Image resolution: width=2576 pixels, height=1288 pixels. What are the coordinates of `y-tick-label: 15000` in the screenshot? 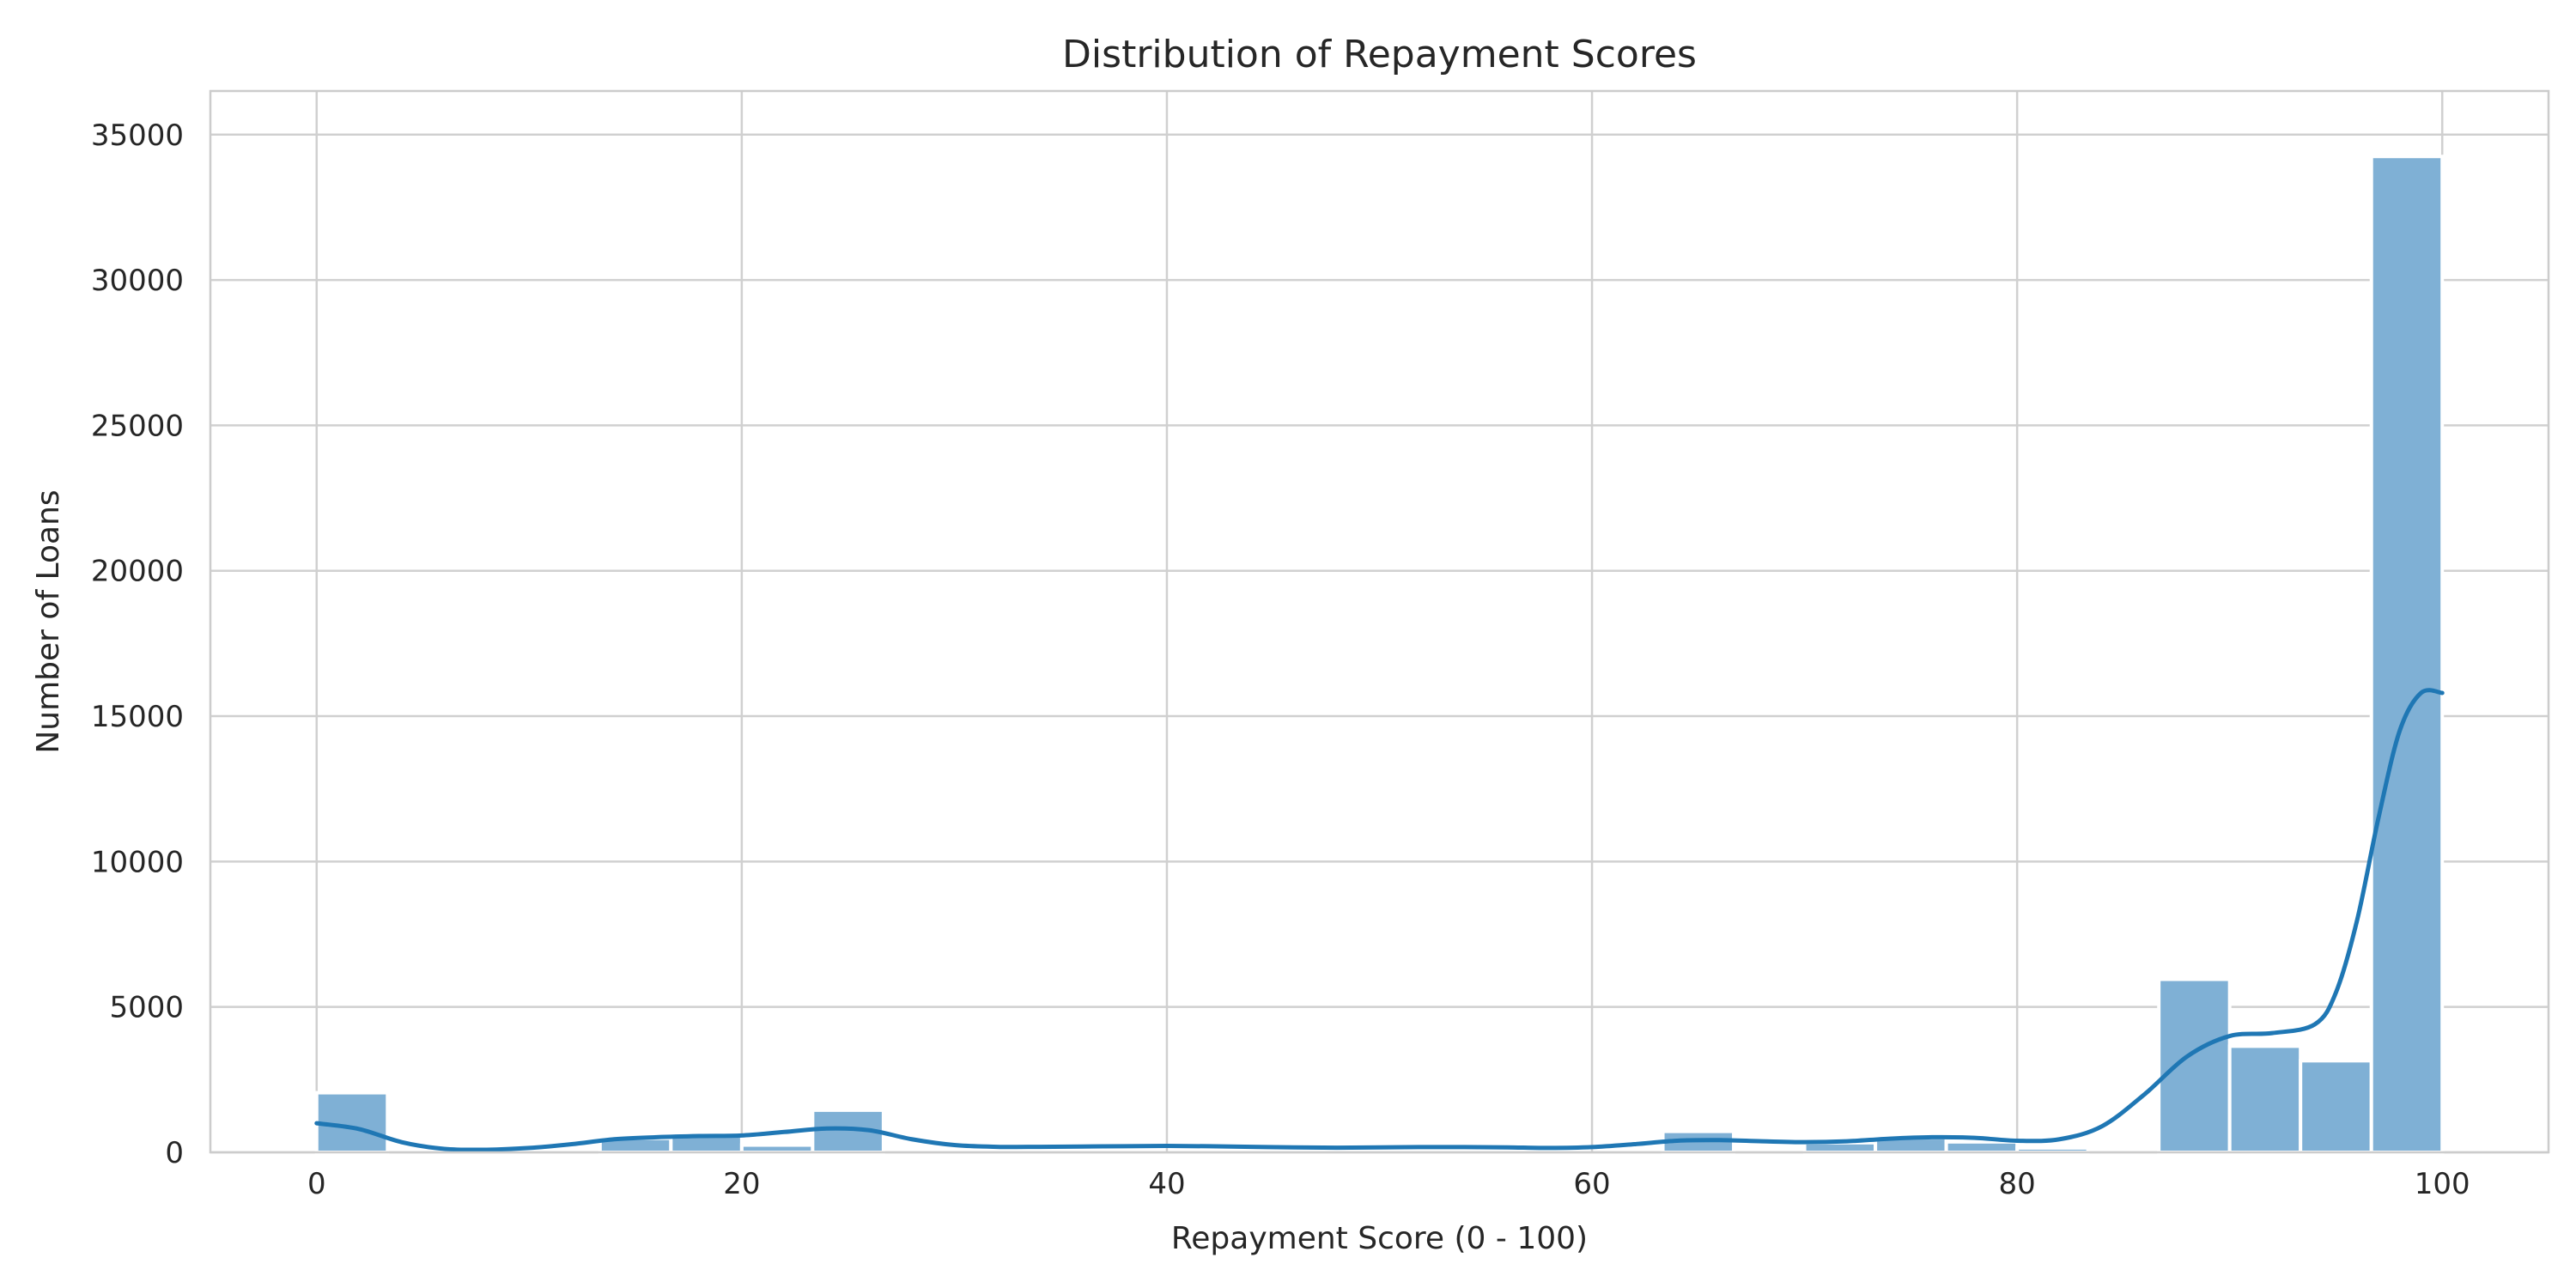 It's located at (137, 717).